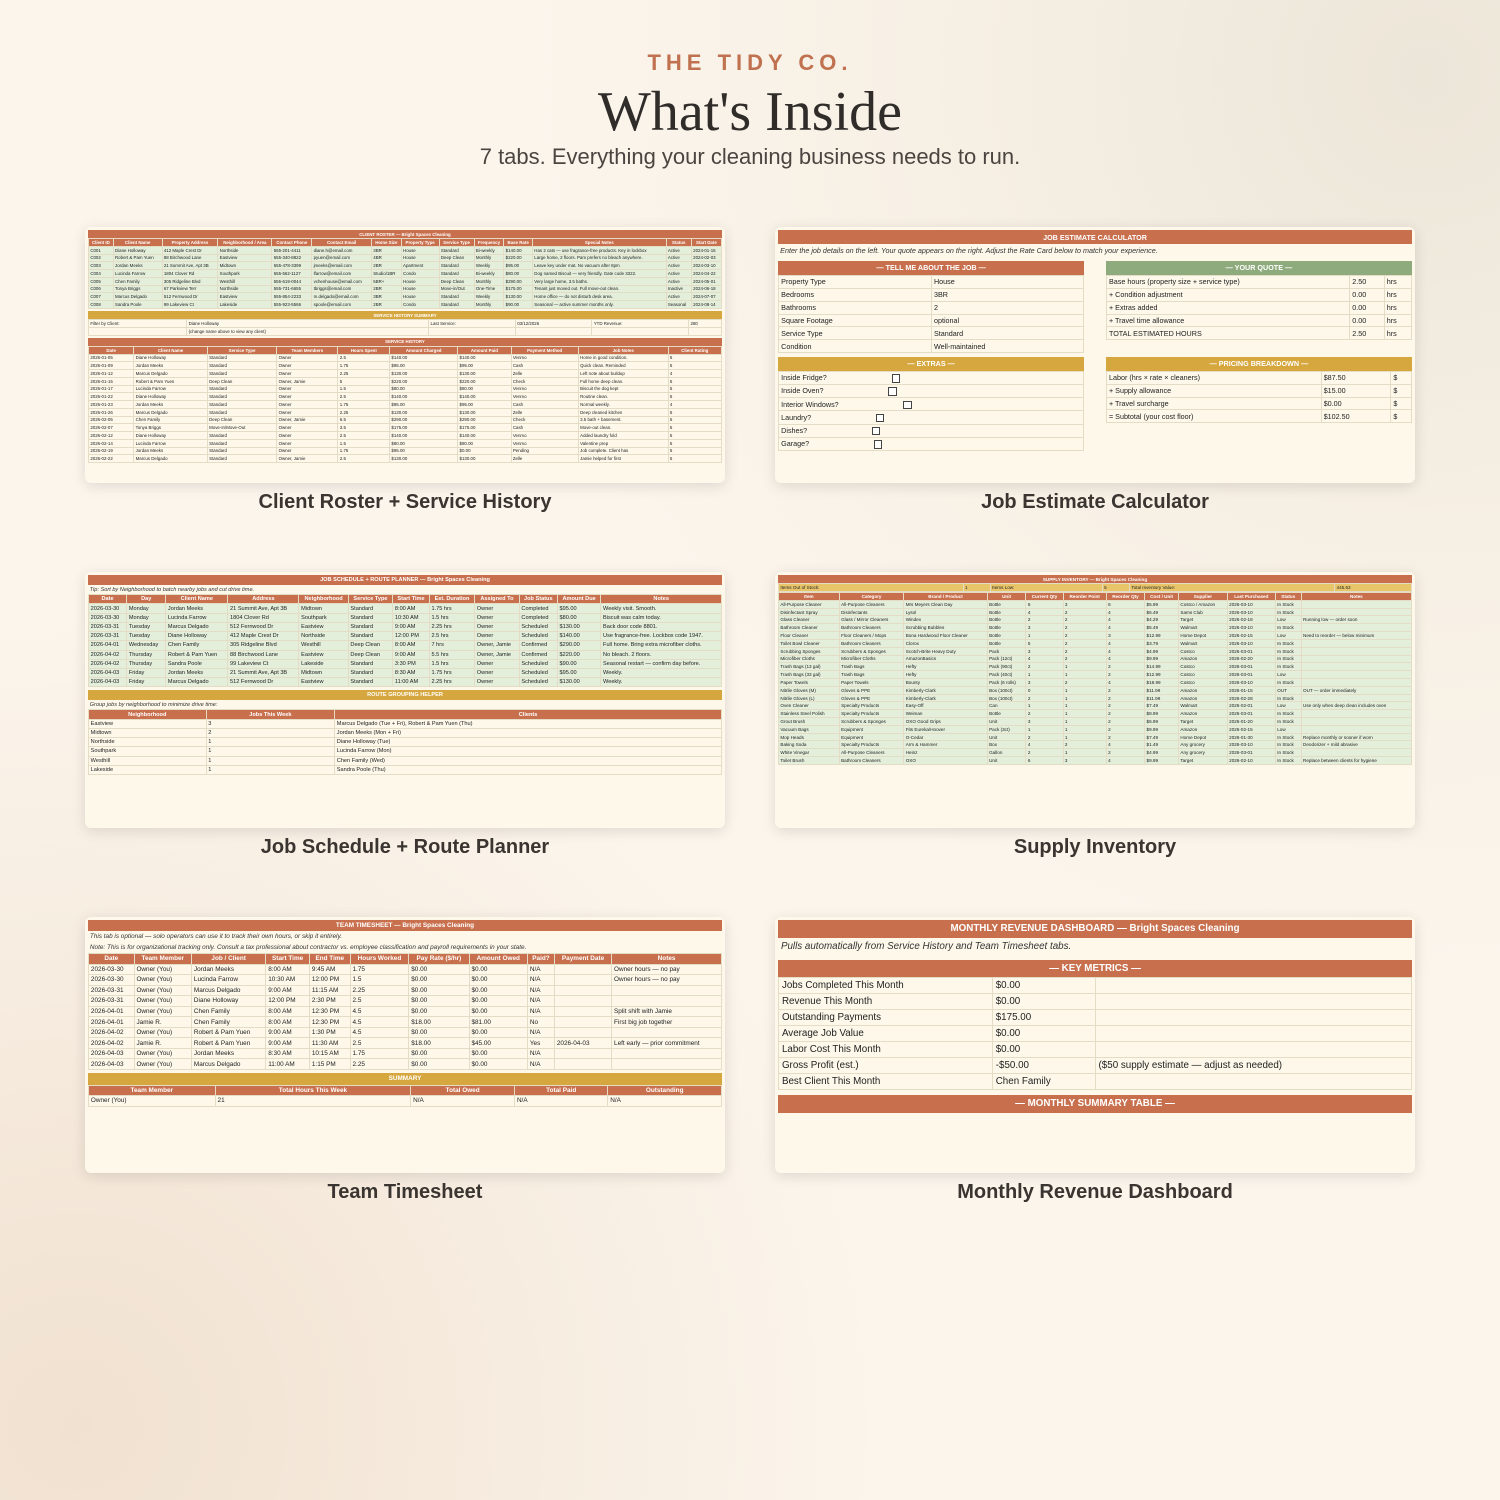  Describe the element at coordinates (871, 612) in the screenshot. I see `cell: Disinfectants` at that location.